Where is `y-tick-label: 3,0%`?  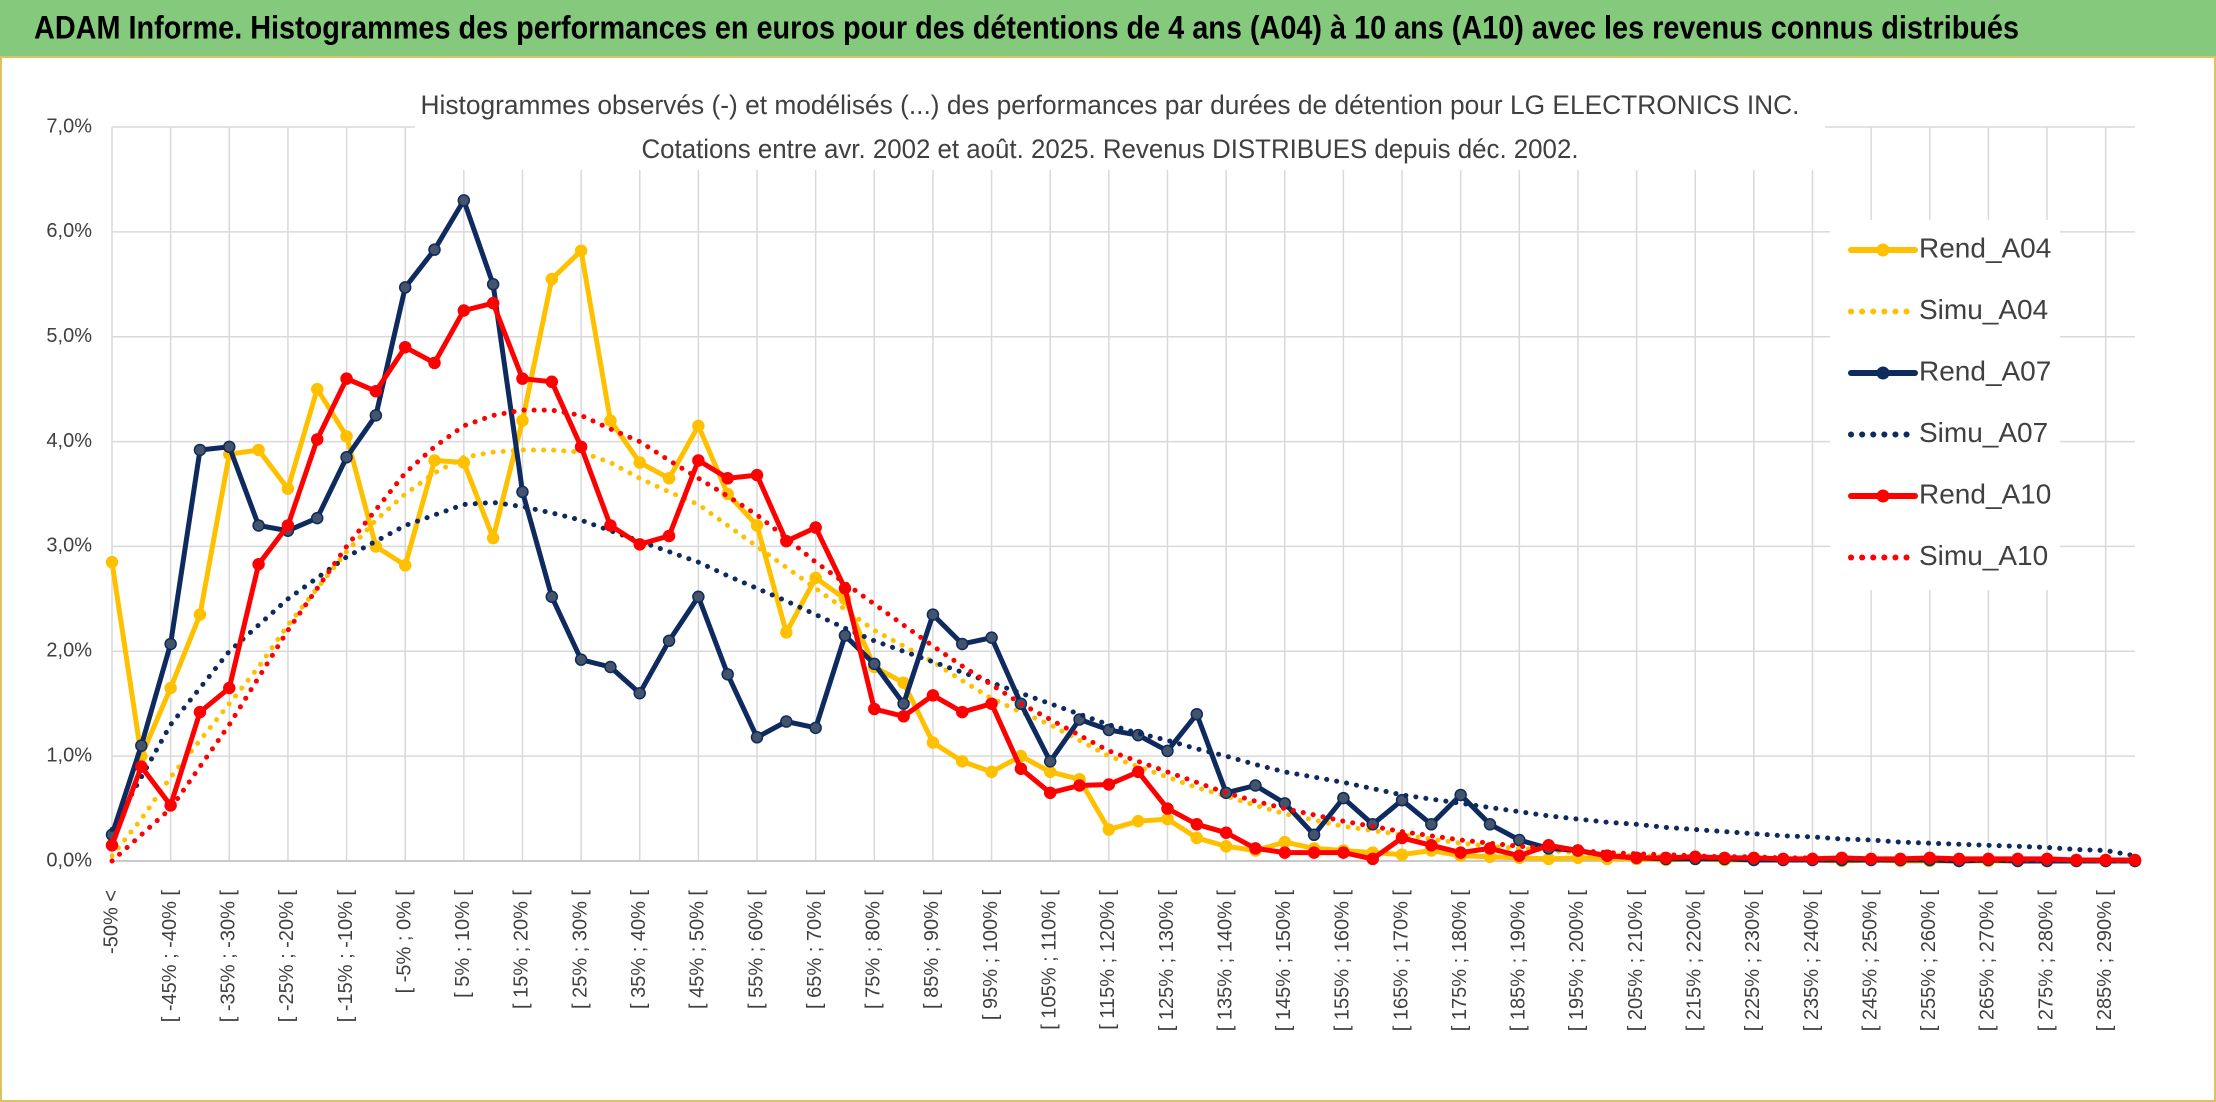
y-tick-label: 3,0% is located at coordinates (69, 546).